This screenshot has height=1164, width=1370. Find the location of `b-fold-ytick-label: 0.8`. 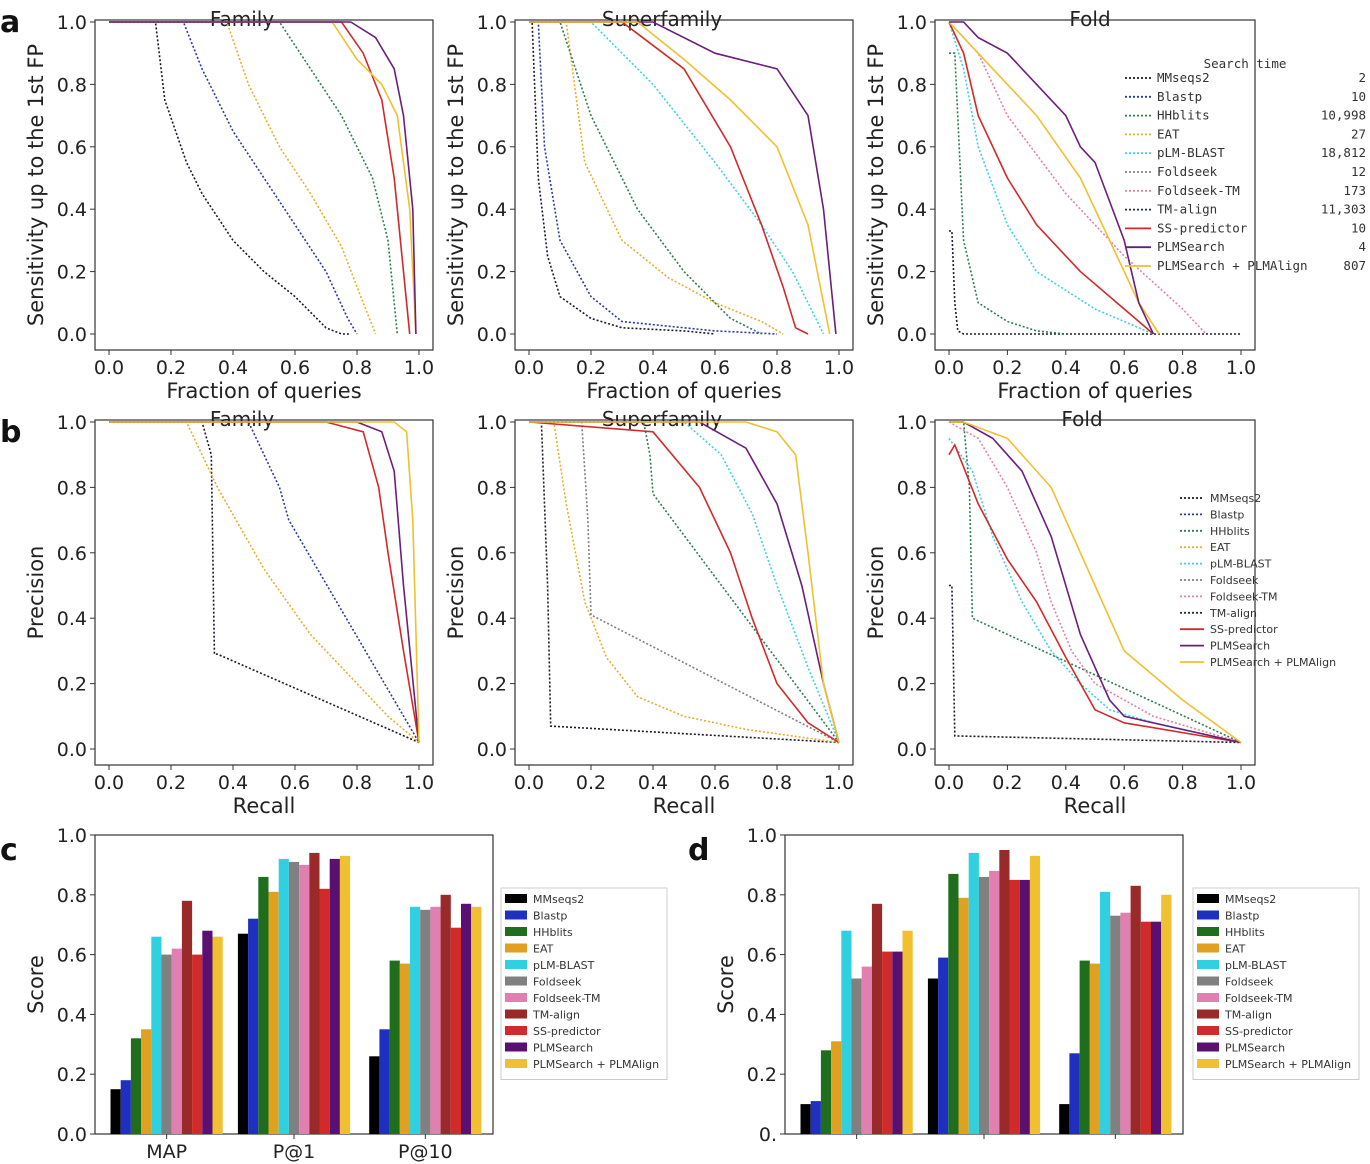

b-fold-ytick-label: 0.8 is located at coordinates (912, 488).